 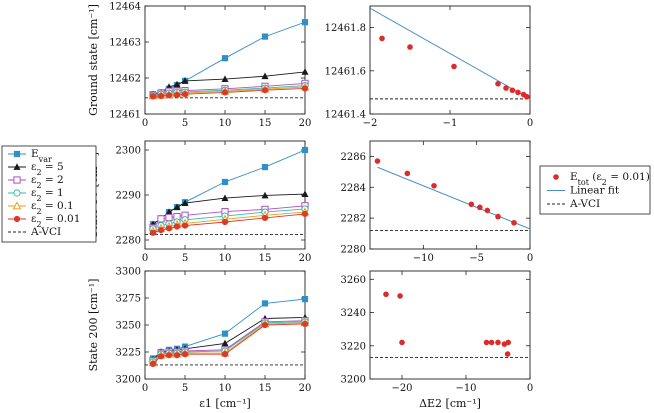 I want to click on legend-label: ε2 = 1, so click(x=47, y=195).